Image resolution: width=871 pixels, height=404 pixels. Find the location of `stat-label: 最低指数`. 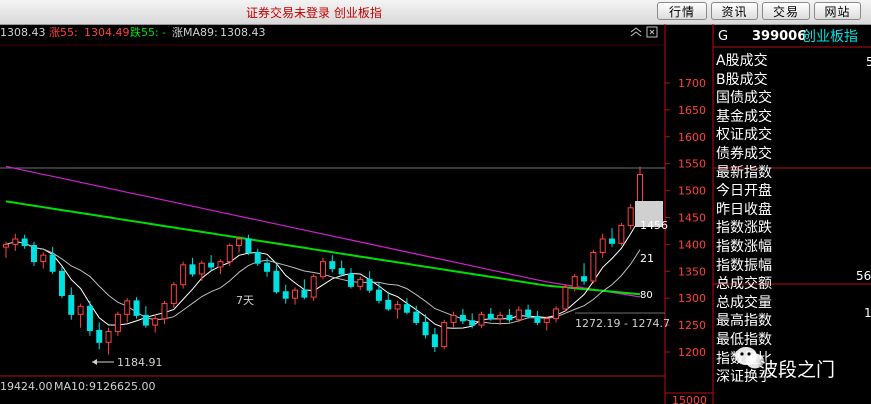

stat-label: 最低指数 is located at coordinates (744, 339).